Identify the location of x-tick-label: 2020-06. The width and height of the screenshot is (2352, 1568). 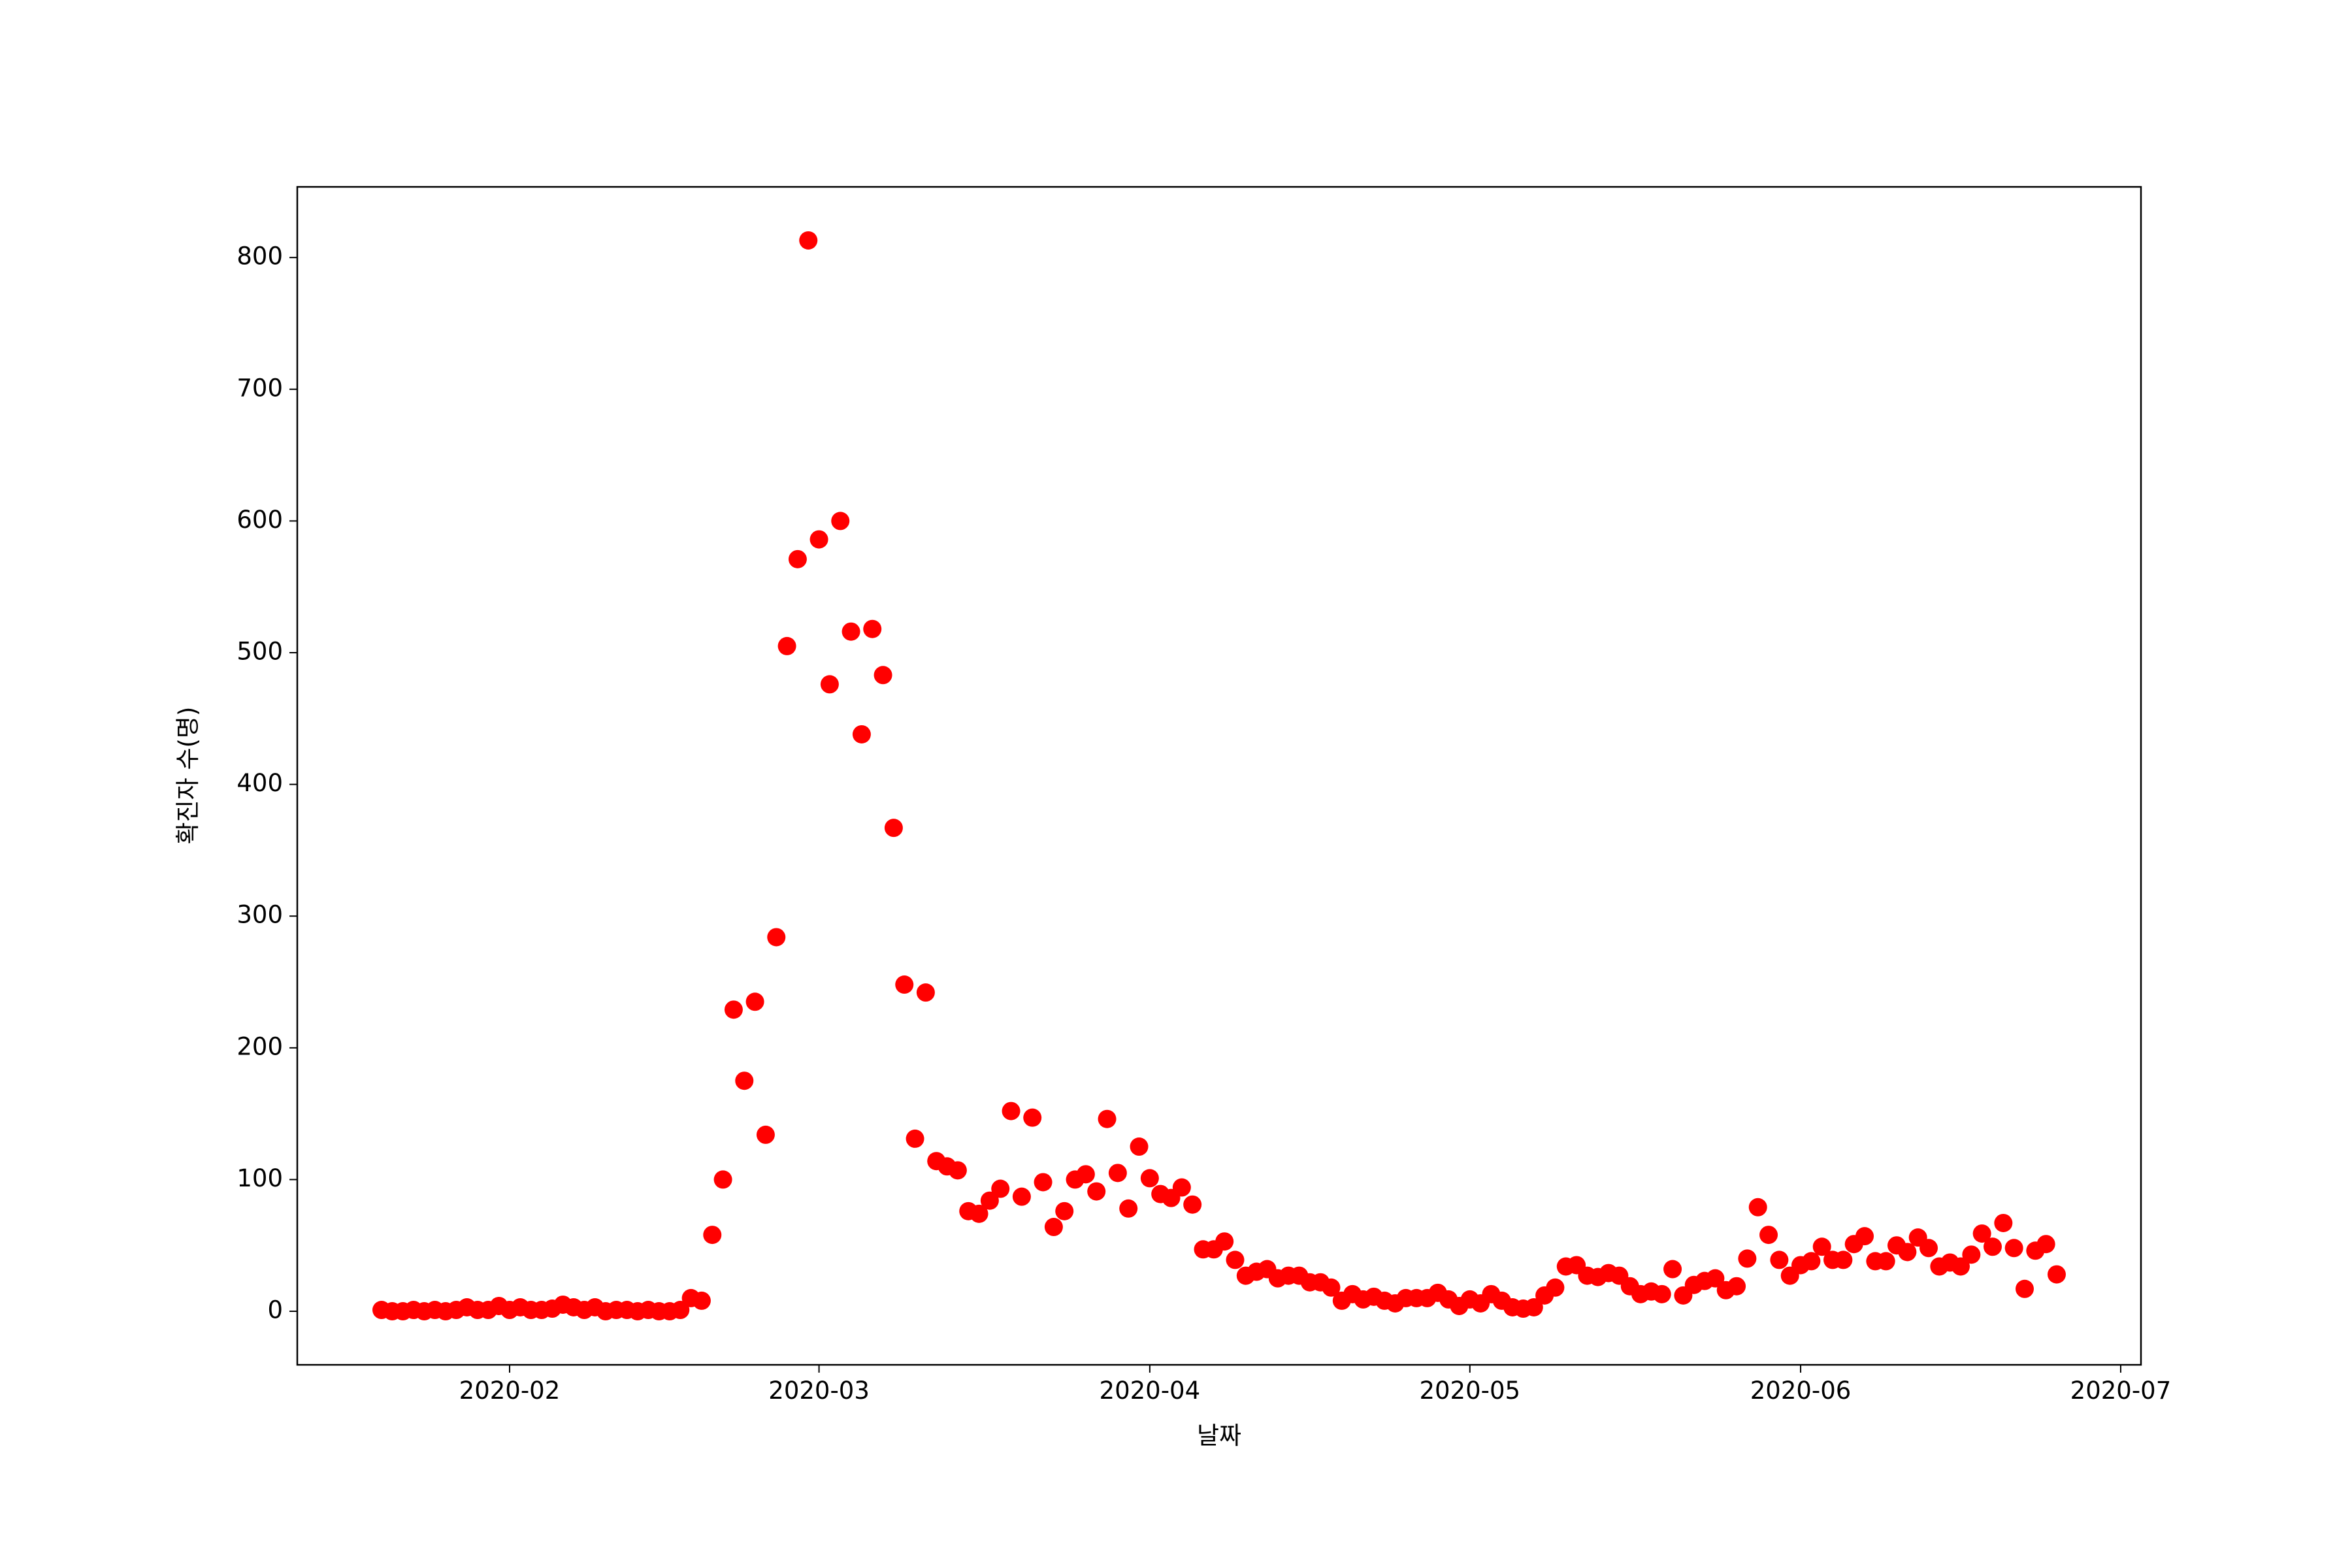
(1801, 1391).